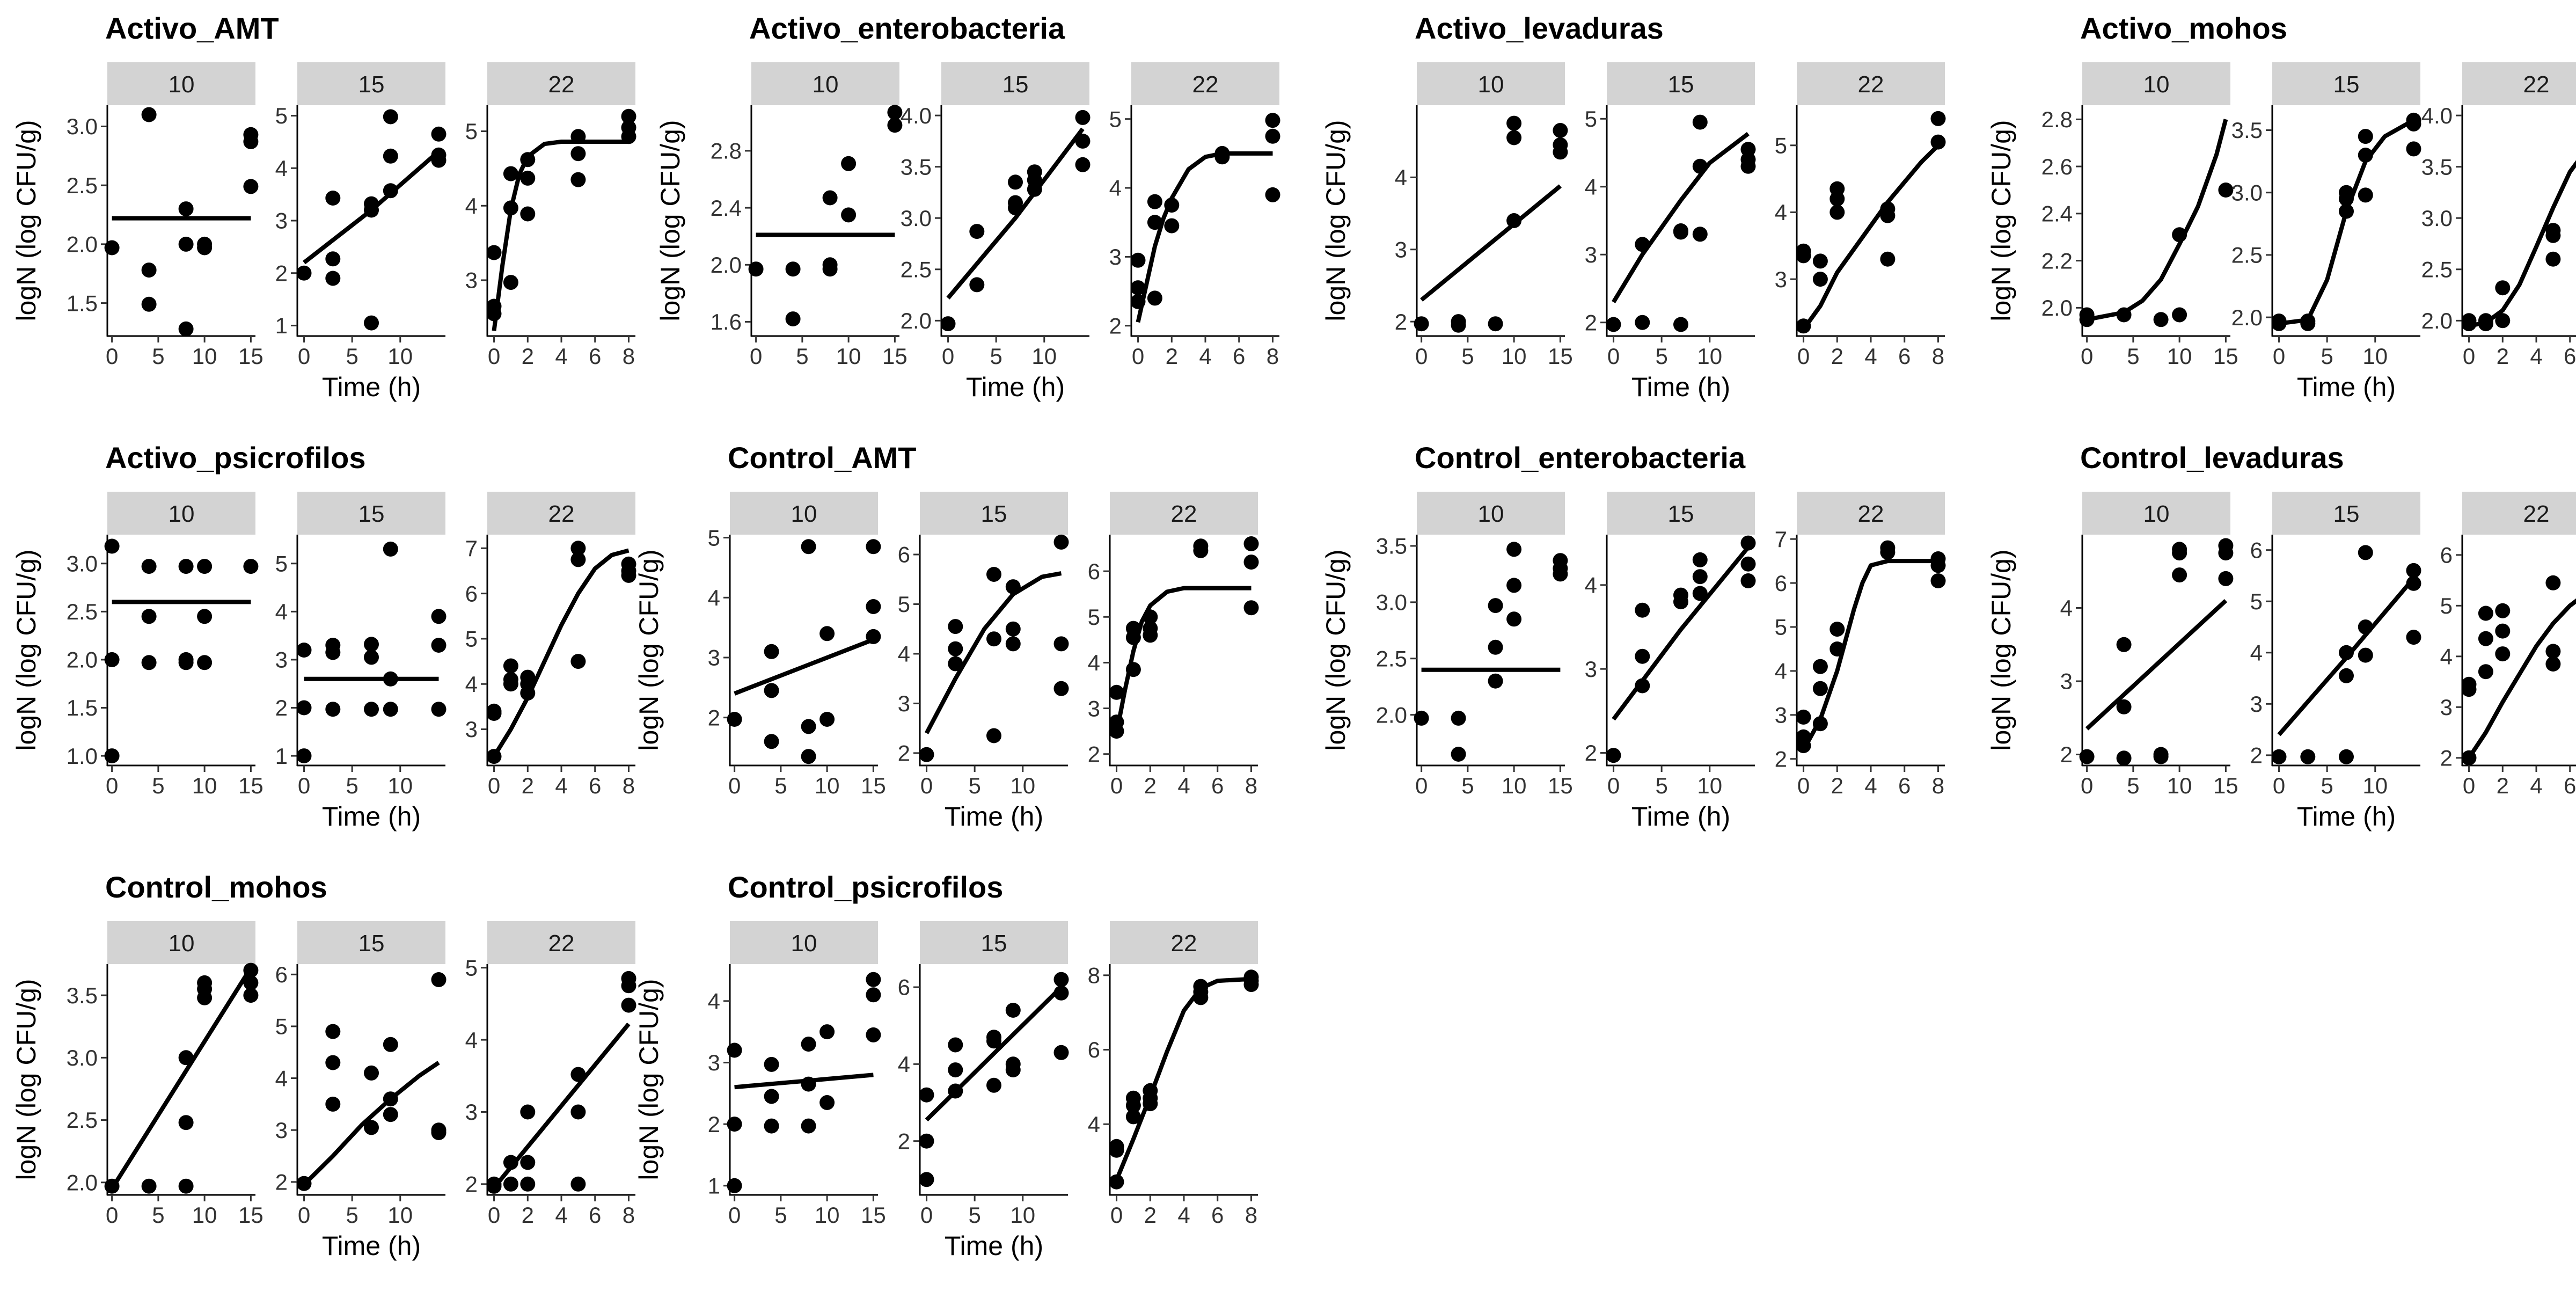  What do you see at coordinates (1781, 583) in the screenshot?
I see `y-tick-label: 6` at bounding box center [1781, 583].